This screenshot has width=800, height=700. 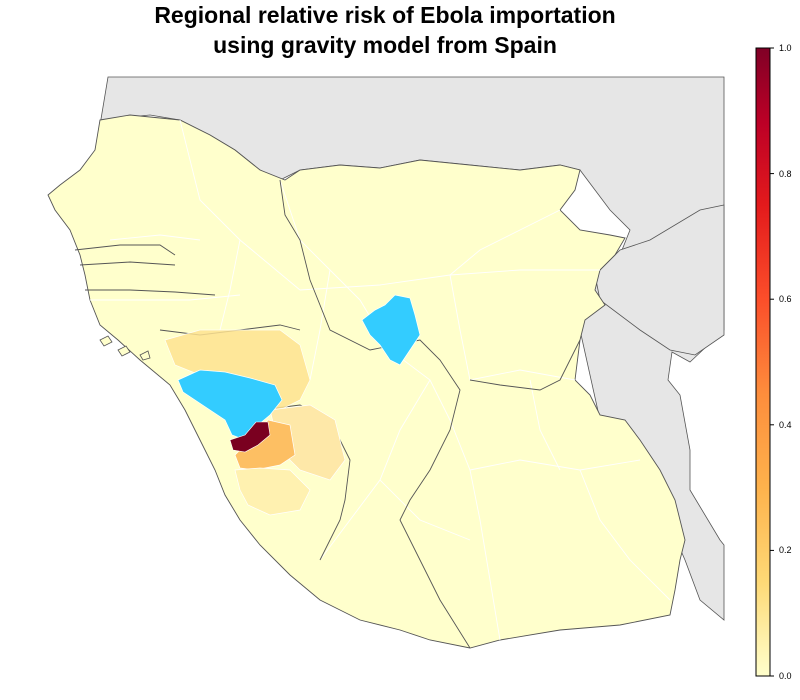 What do you see at coordinates (785, 550) in the screenshot?
I see `legend-tick-1: 0.2` at bounding box center [785, 550].